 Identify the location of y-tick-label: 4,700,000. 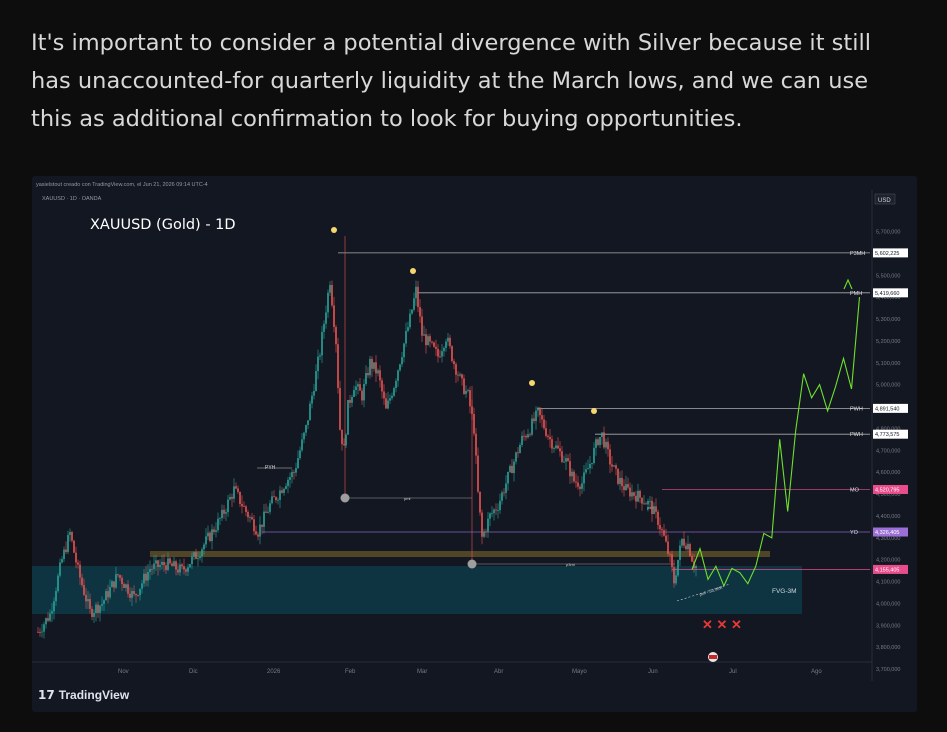
(888, 451).